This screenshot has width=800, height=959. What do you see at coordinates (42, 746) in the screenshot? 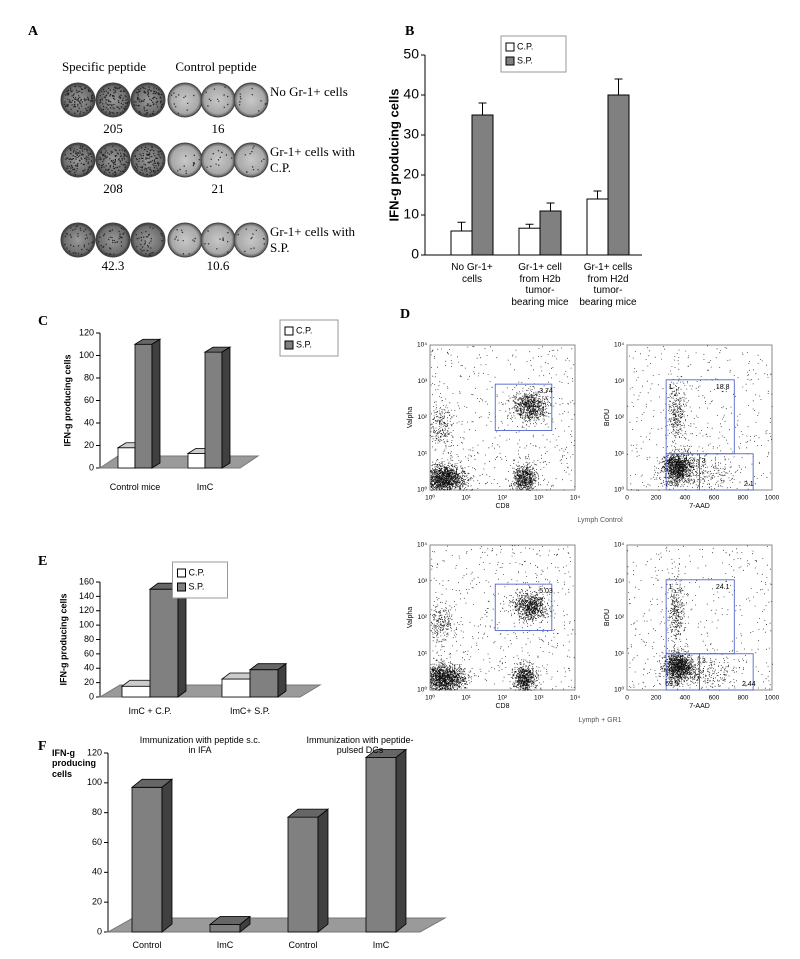
I see `panel-label: F` at bounding box center [42, 746].